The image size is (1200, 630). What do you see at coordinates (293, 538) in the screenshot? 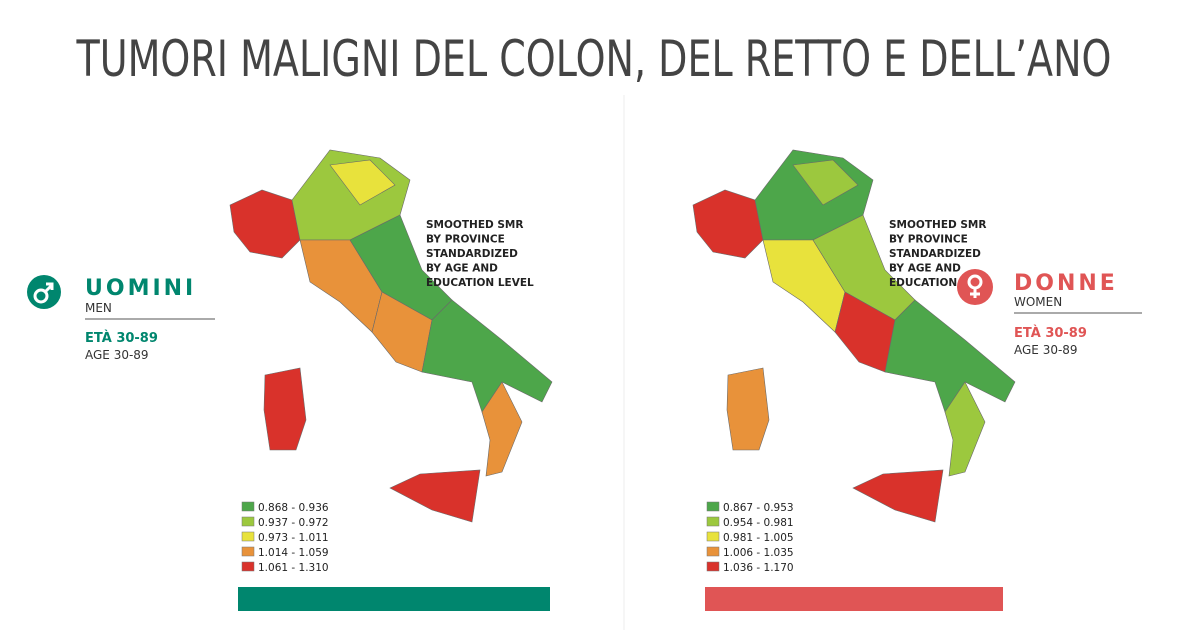
I see `legend-label: 0.973 - 1.011` at bounding box center [293, 538].